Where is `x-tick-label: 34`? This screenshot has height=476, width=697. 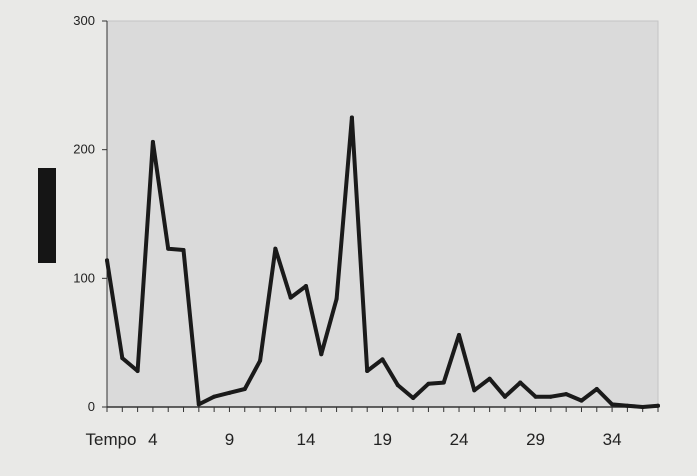 x-tick-label: 34 is located at coordinates (612, 439).